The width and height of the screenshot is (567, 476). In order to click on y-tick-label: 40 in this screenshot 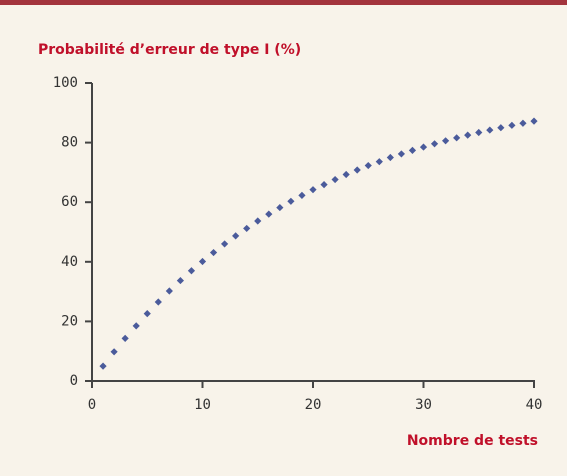, I will do `click(69, 262)`.